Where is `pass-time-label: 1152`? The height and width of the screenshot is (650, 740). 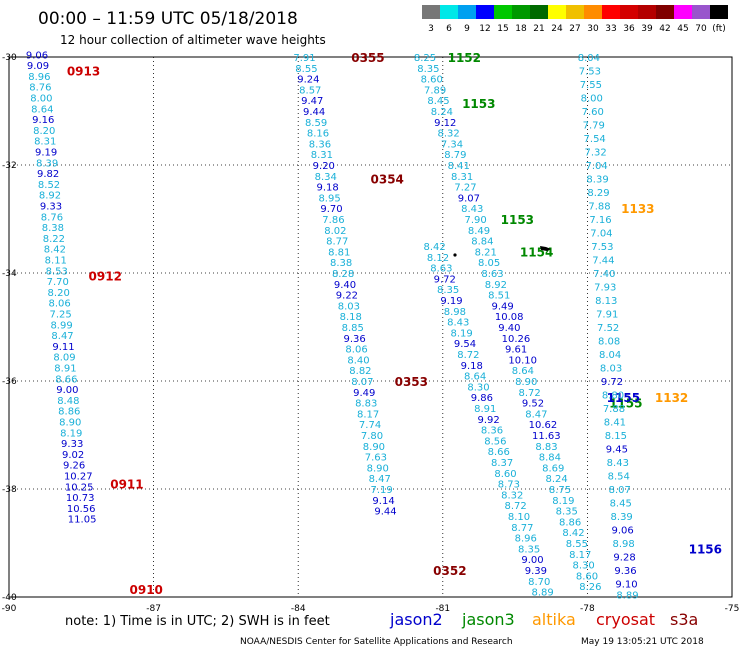
pass-time-label: 1152 is located at coordinates (464, 58).